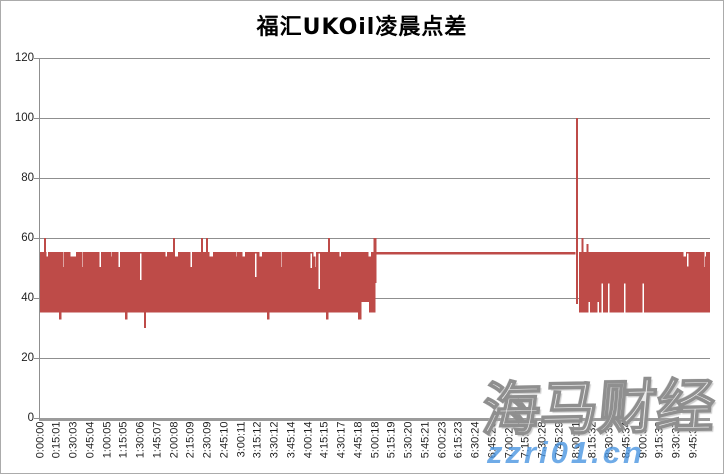  What do you see at coordinates (599, 408) in the screenshot?
I see `watermark-text-cn: 海马财经` at bounding box center [599, 408].